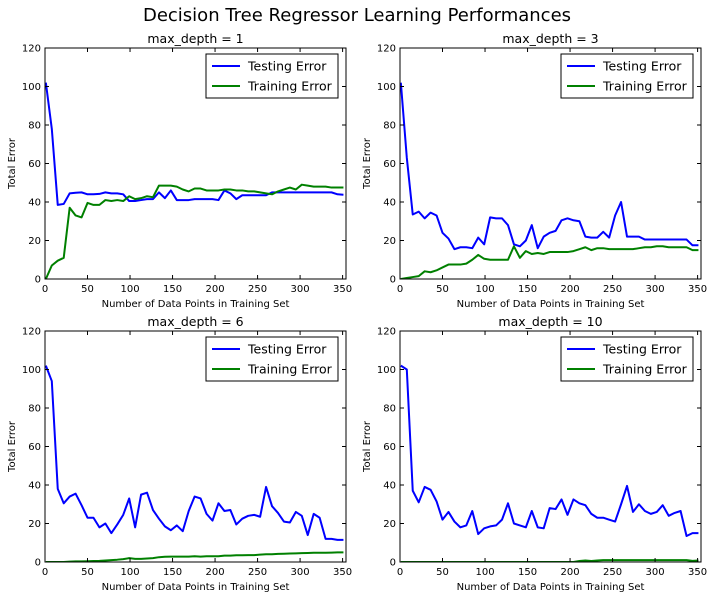 The image size is (713, 598). I want to click on subplot-title: max_depth = 6, so click(195, 321).